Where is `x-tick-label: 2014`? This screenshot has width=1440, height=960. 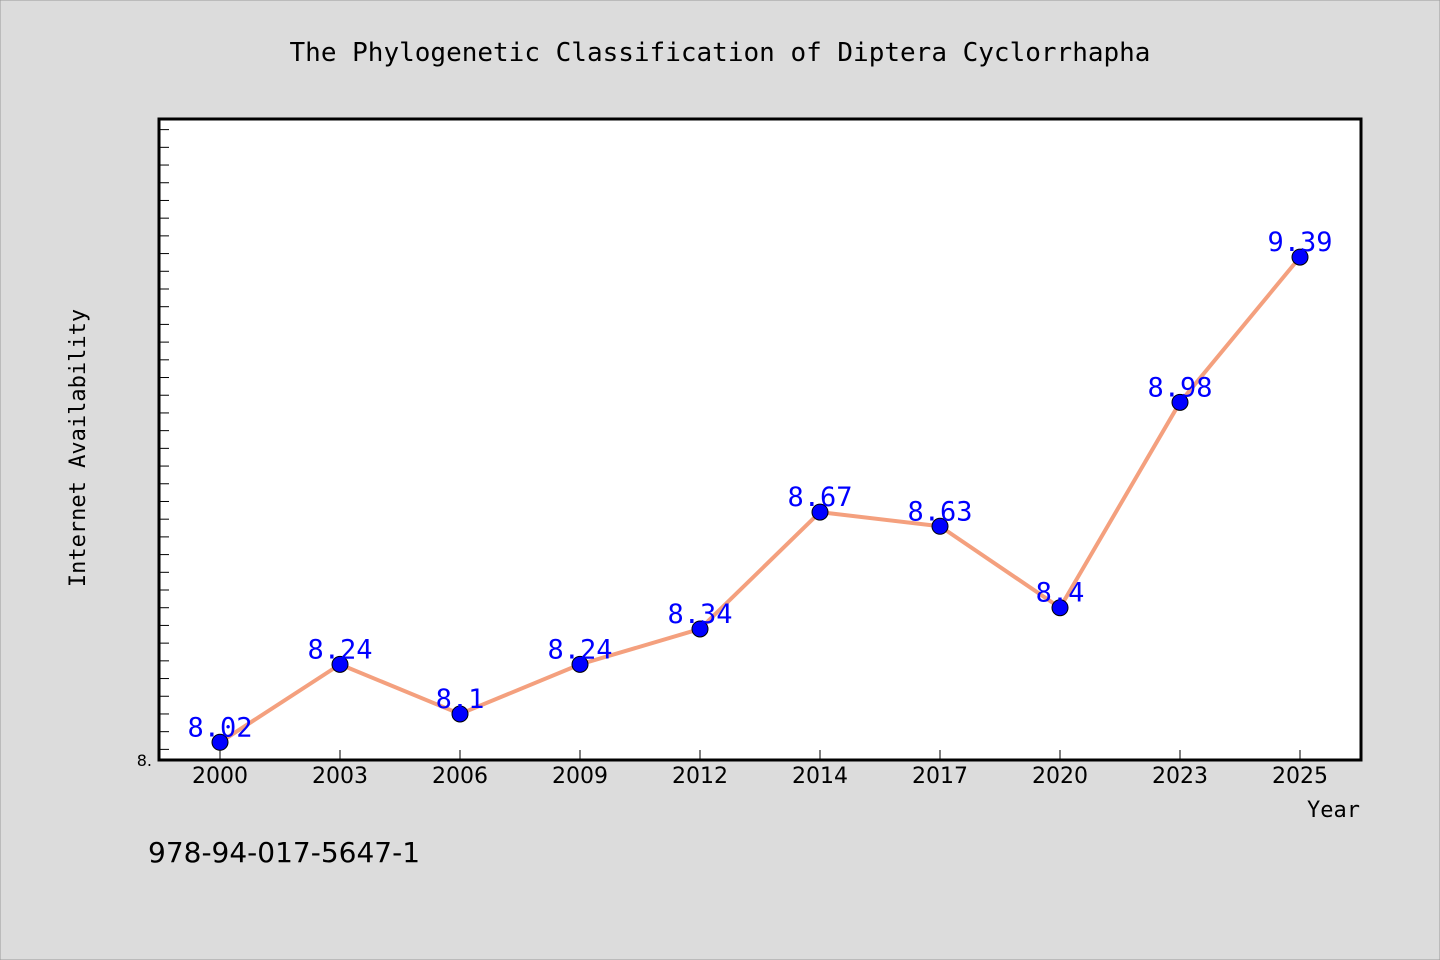
x-tick-label: 2014 is located at coordinates (820, 776).